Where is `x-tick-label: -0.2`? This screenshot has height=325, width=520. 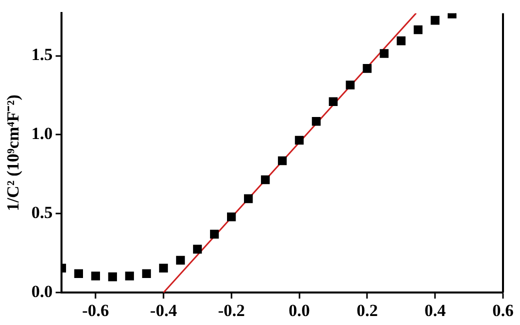 x-tick-label: -0.2 is located at coordinates (231, 310).